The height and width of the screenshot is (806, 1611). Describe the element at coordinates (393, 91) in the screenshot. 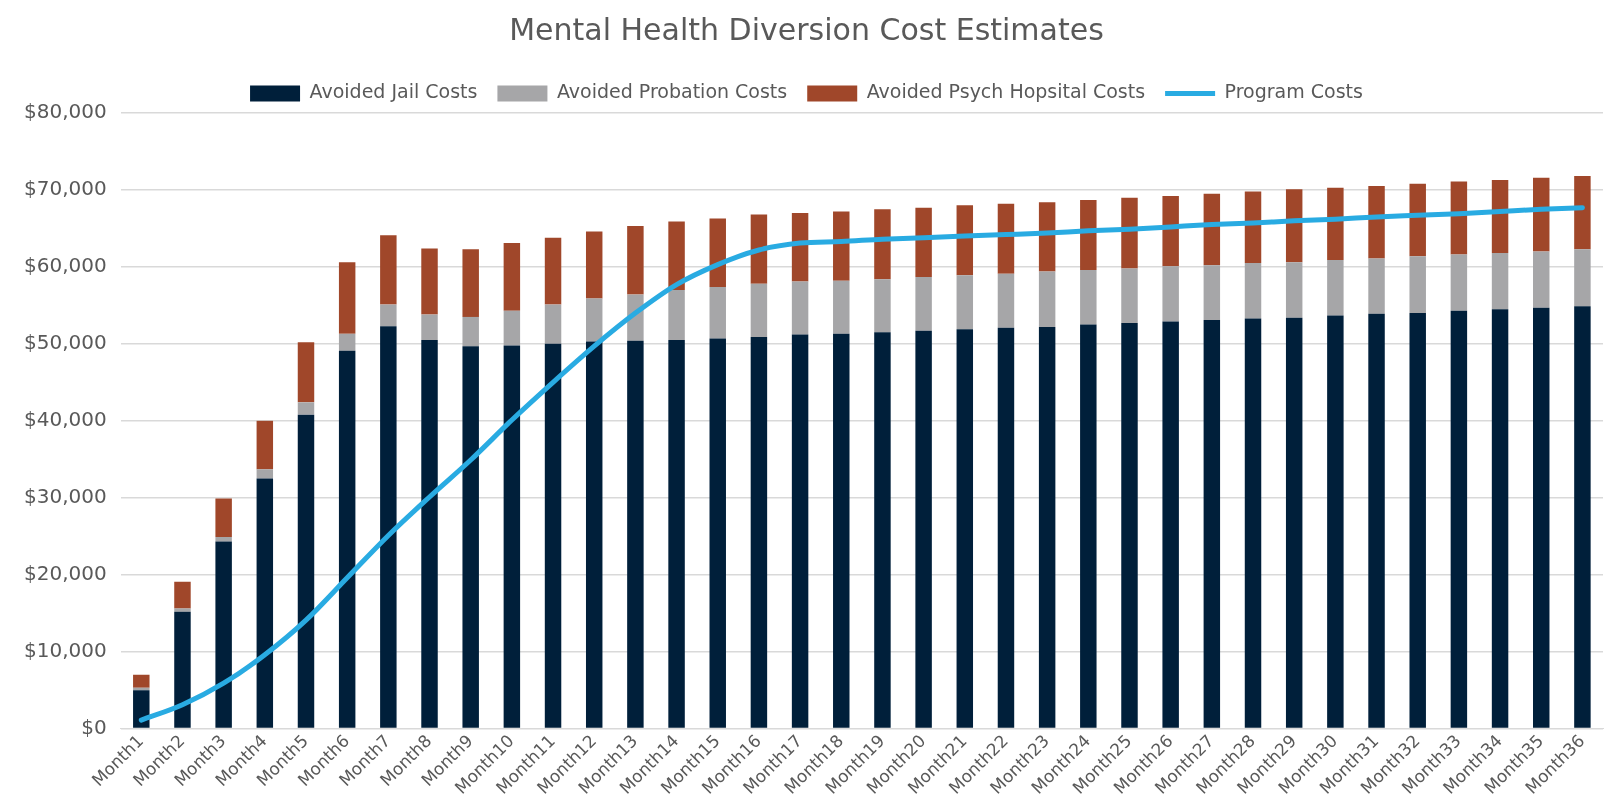

I see `legend-label: Avoided Jail Costs` at that location.